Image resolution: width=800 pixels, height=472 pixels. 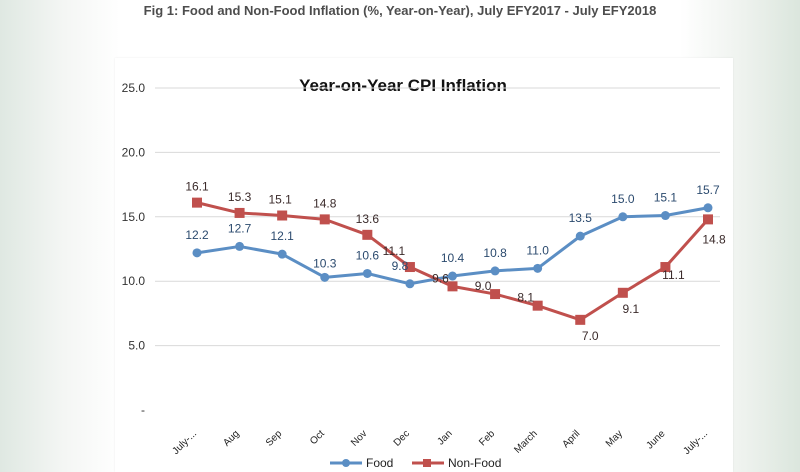 I want to click on legend-nonfood-marker, so click(x=427, y=463).